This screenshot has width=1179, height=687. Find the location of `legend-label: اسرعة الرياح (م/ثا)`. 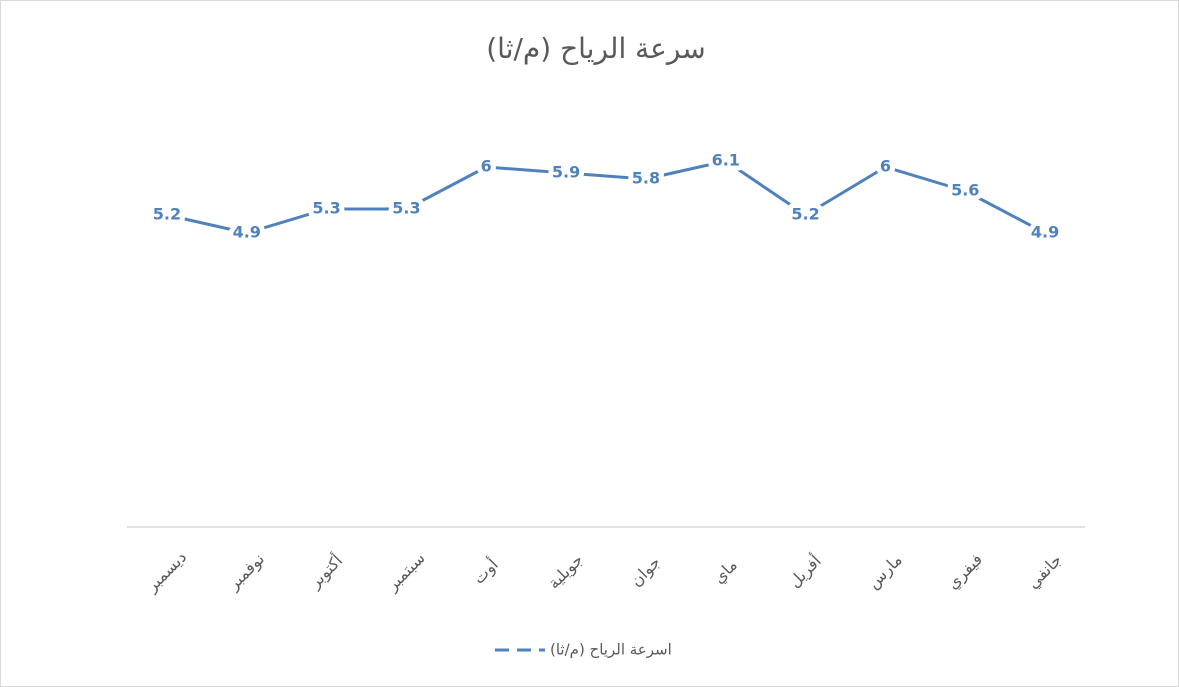

legend-label: اسرعة الرياح (م/ثا) is located at coordinates (611, 650).